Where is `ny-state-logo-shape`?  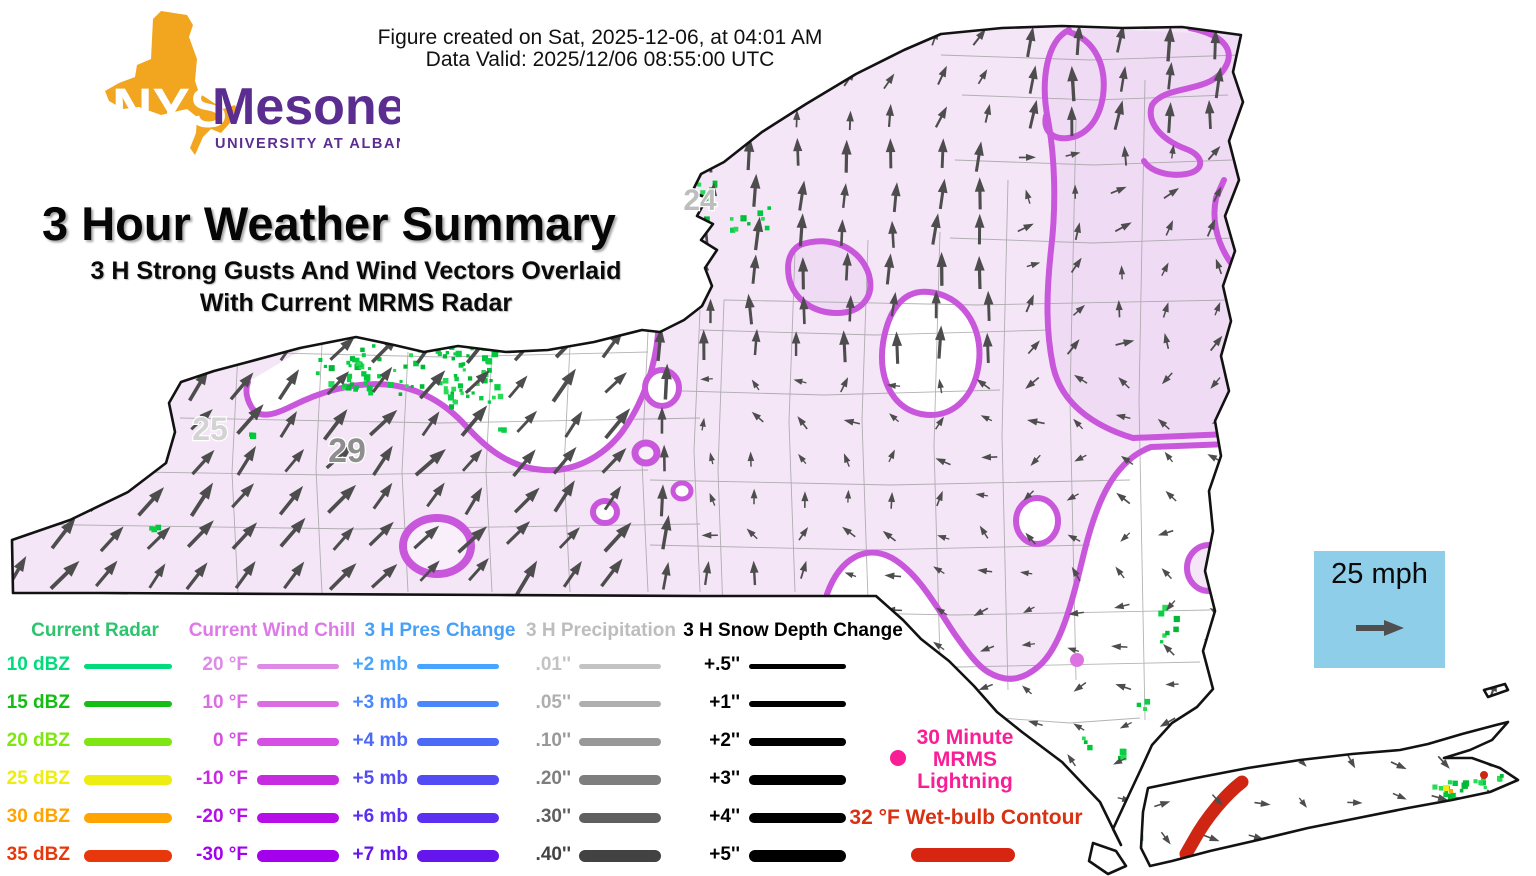 ny-state-logo-shape is located at coordinates (172, 83).